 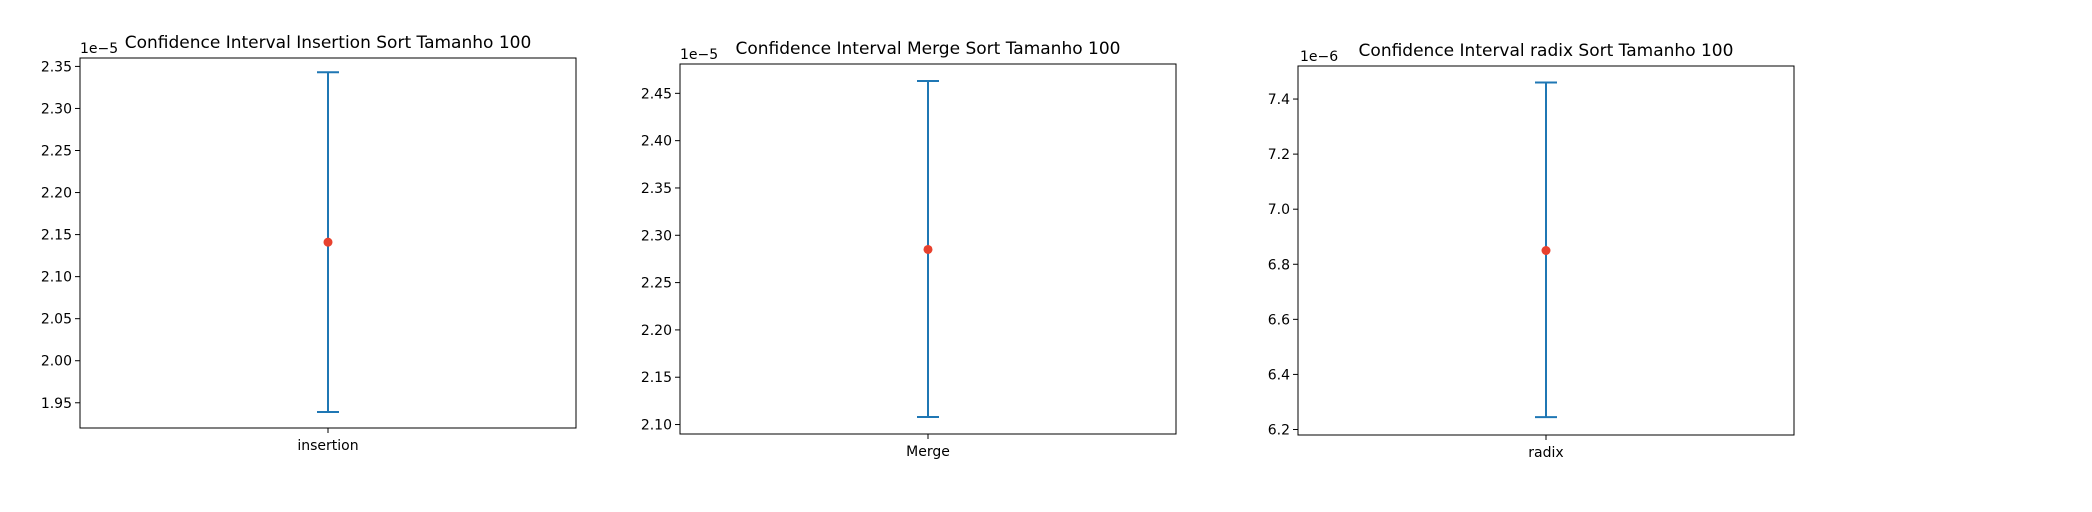 I want to click on y-tick-label: 6.8, so click(x=1279, y=265).